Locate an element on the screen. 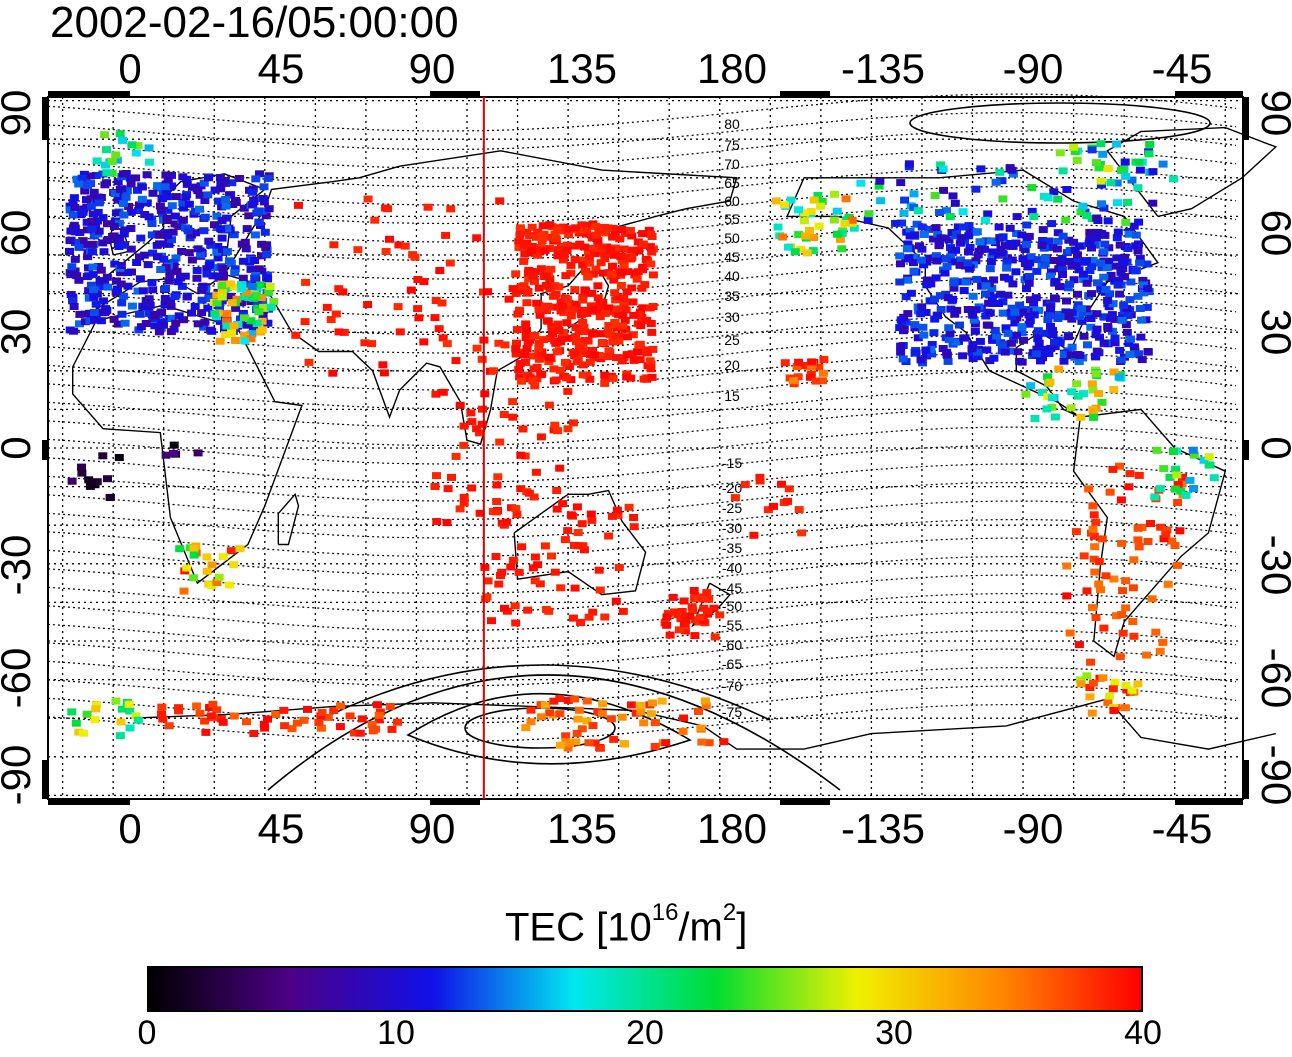 The width and height of the screenshot is (1292, 1057). right-lat-label: 30 is located at coordinates (1272, 332).